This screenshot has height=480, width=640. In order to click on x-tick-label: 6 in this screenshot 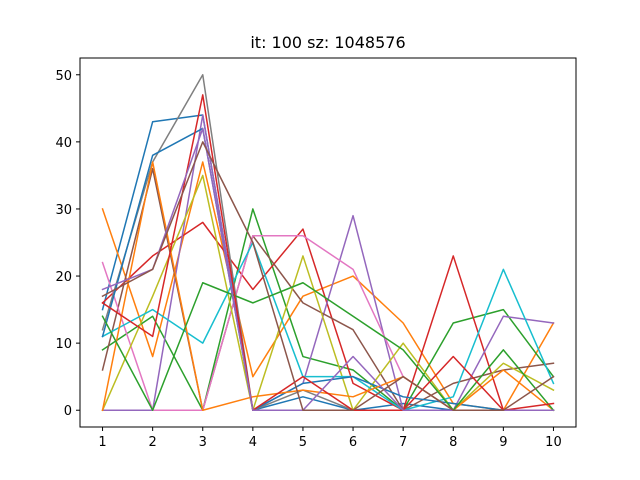, I will do `click(353, 442)`.